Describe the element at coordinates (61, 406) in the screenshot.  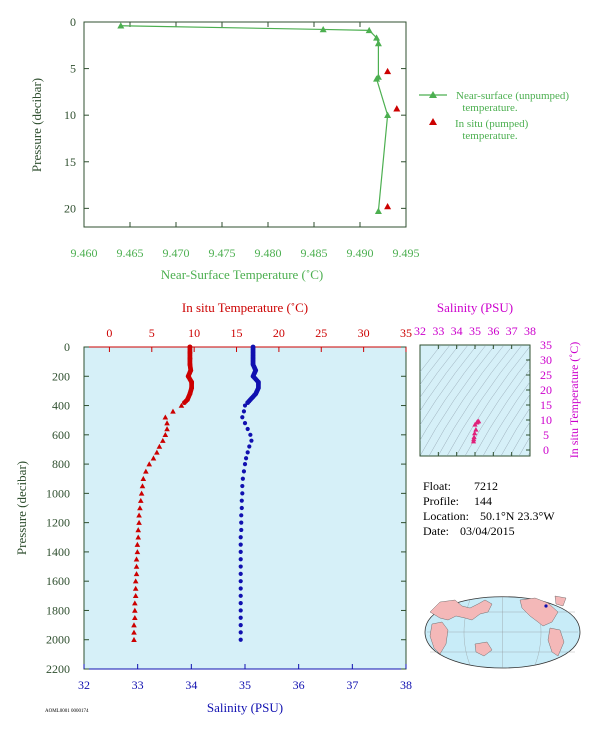
I see `profile-y-tick-label: 400` at that location.